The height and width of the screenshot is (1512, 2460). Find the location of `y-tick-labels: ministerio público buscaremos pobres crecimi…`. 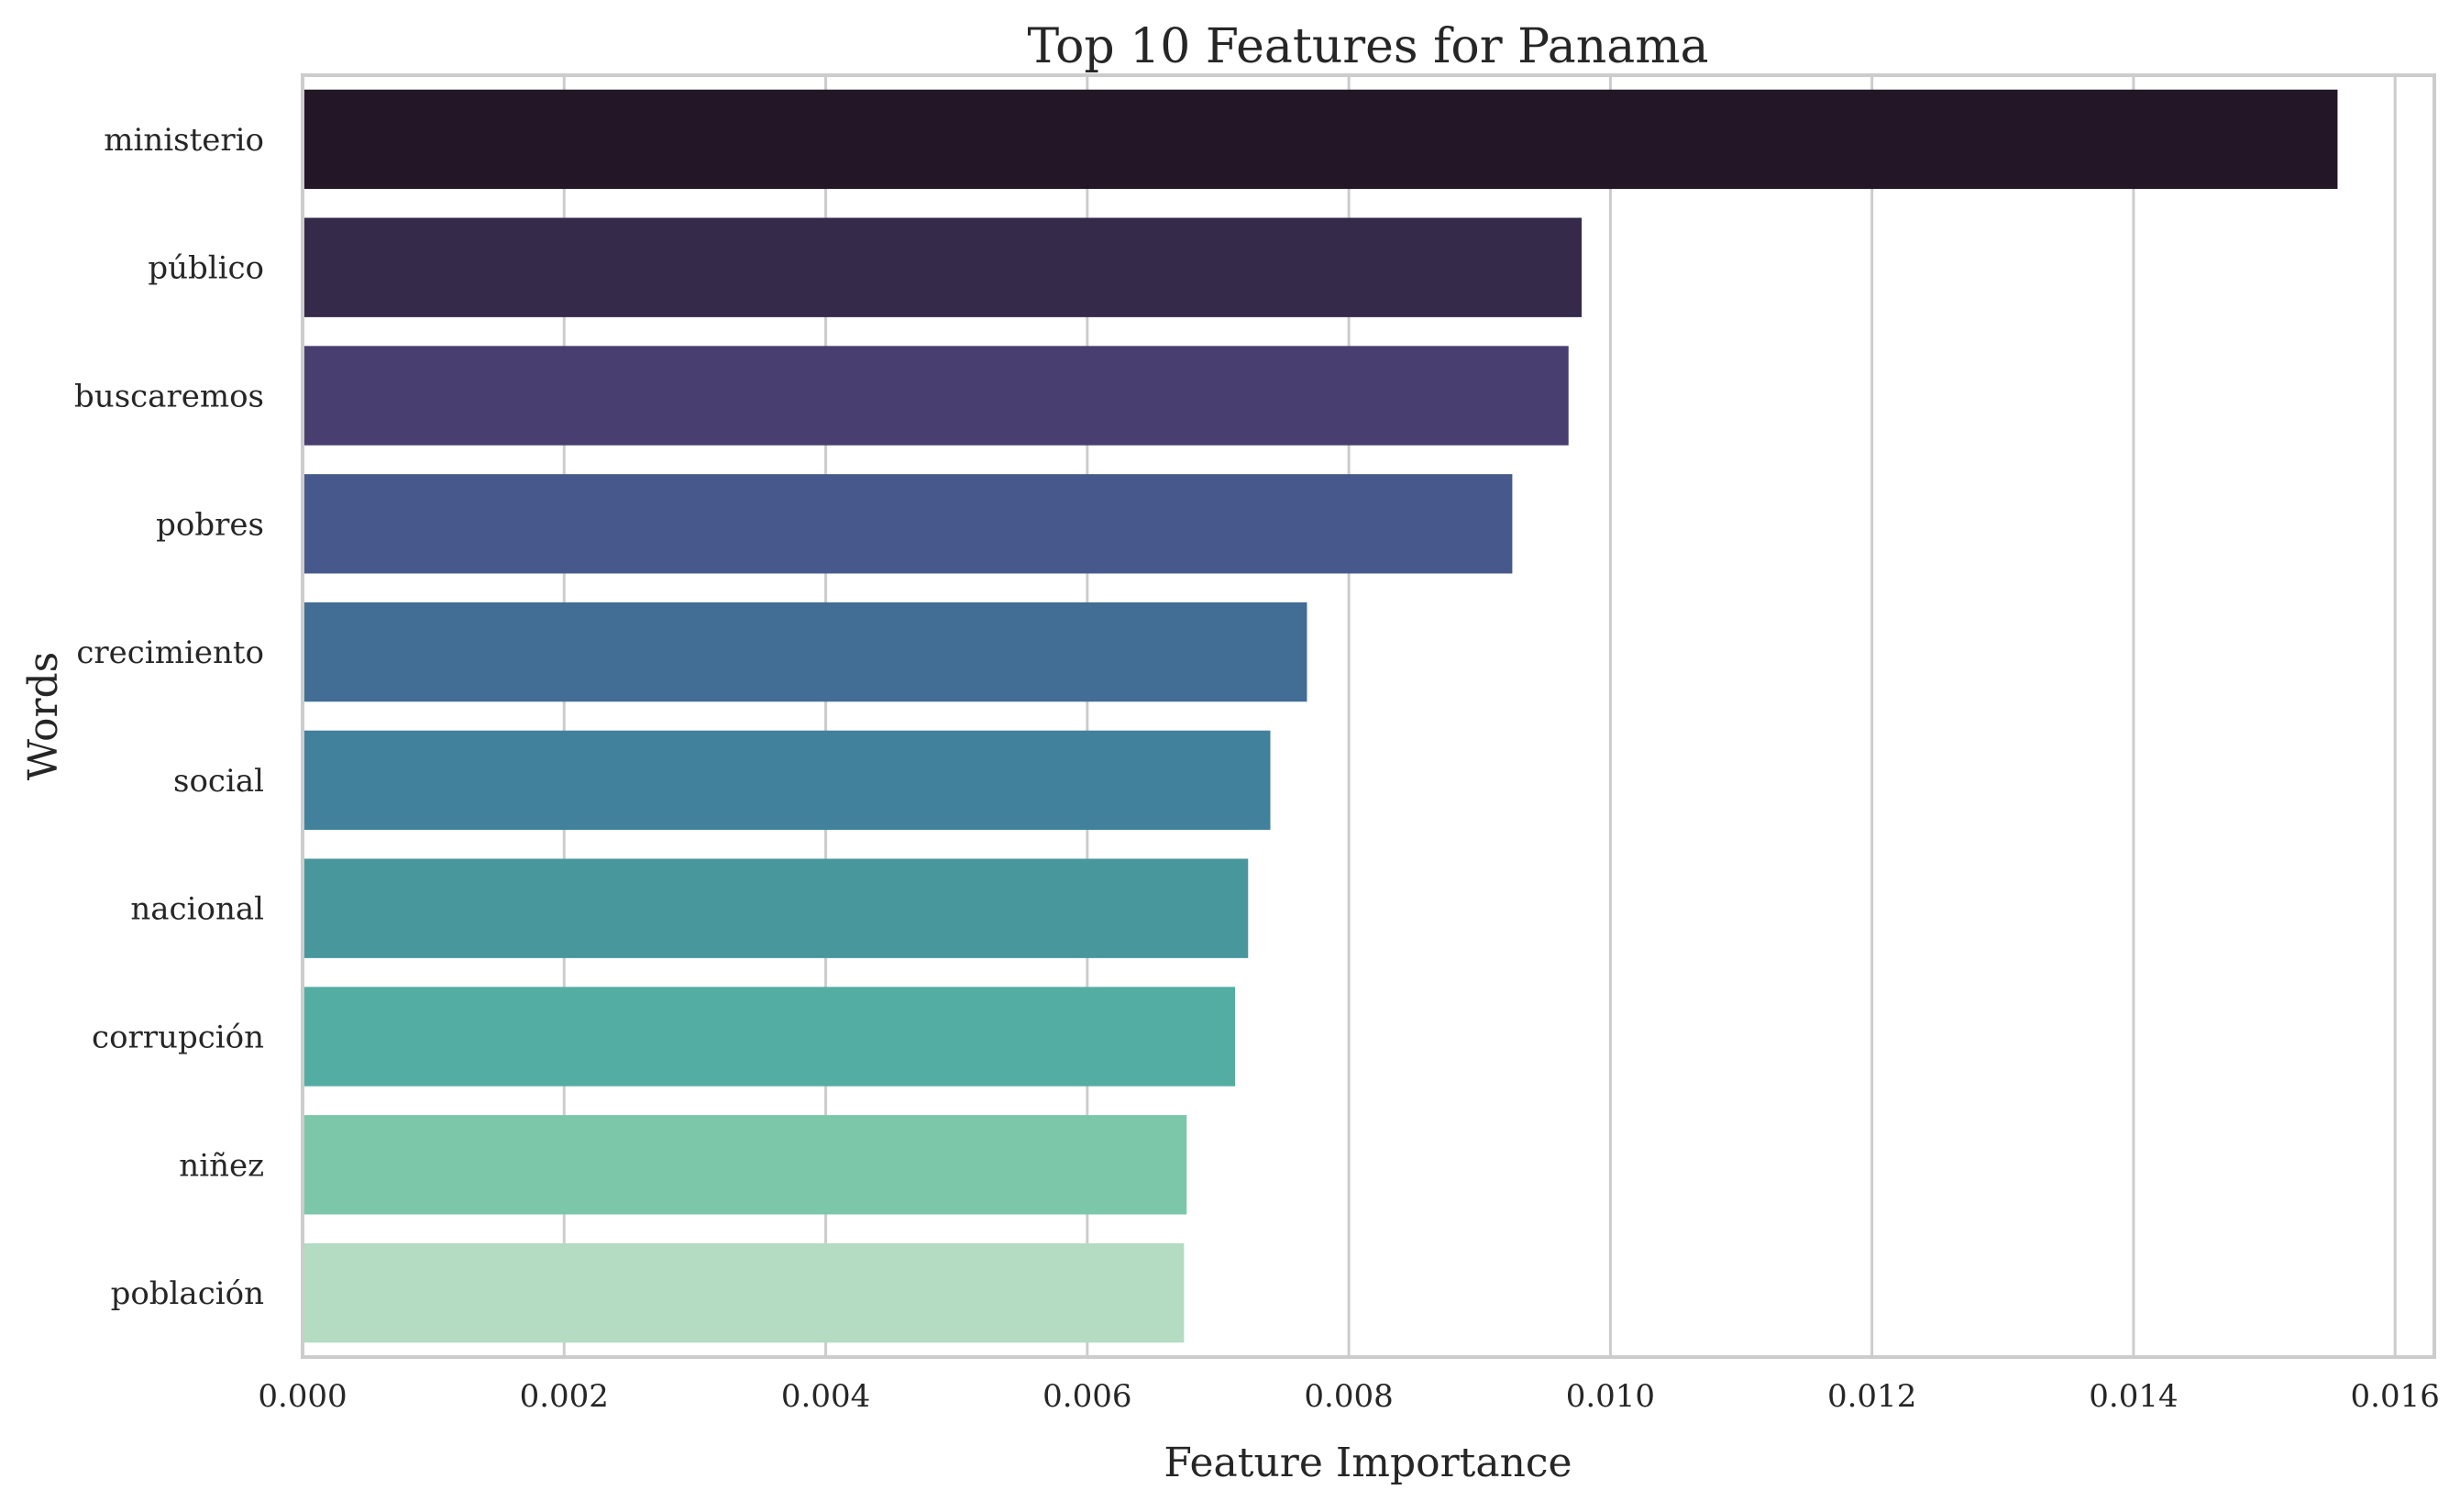

y-tick-labels: ministerio público buscaremos pobres crecimi… is located at coordinates (169, 717).